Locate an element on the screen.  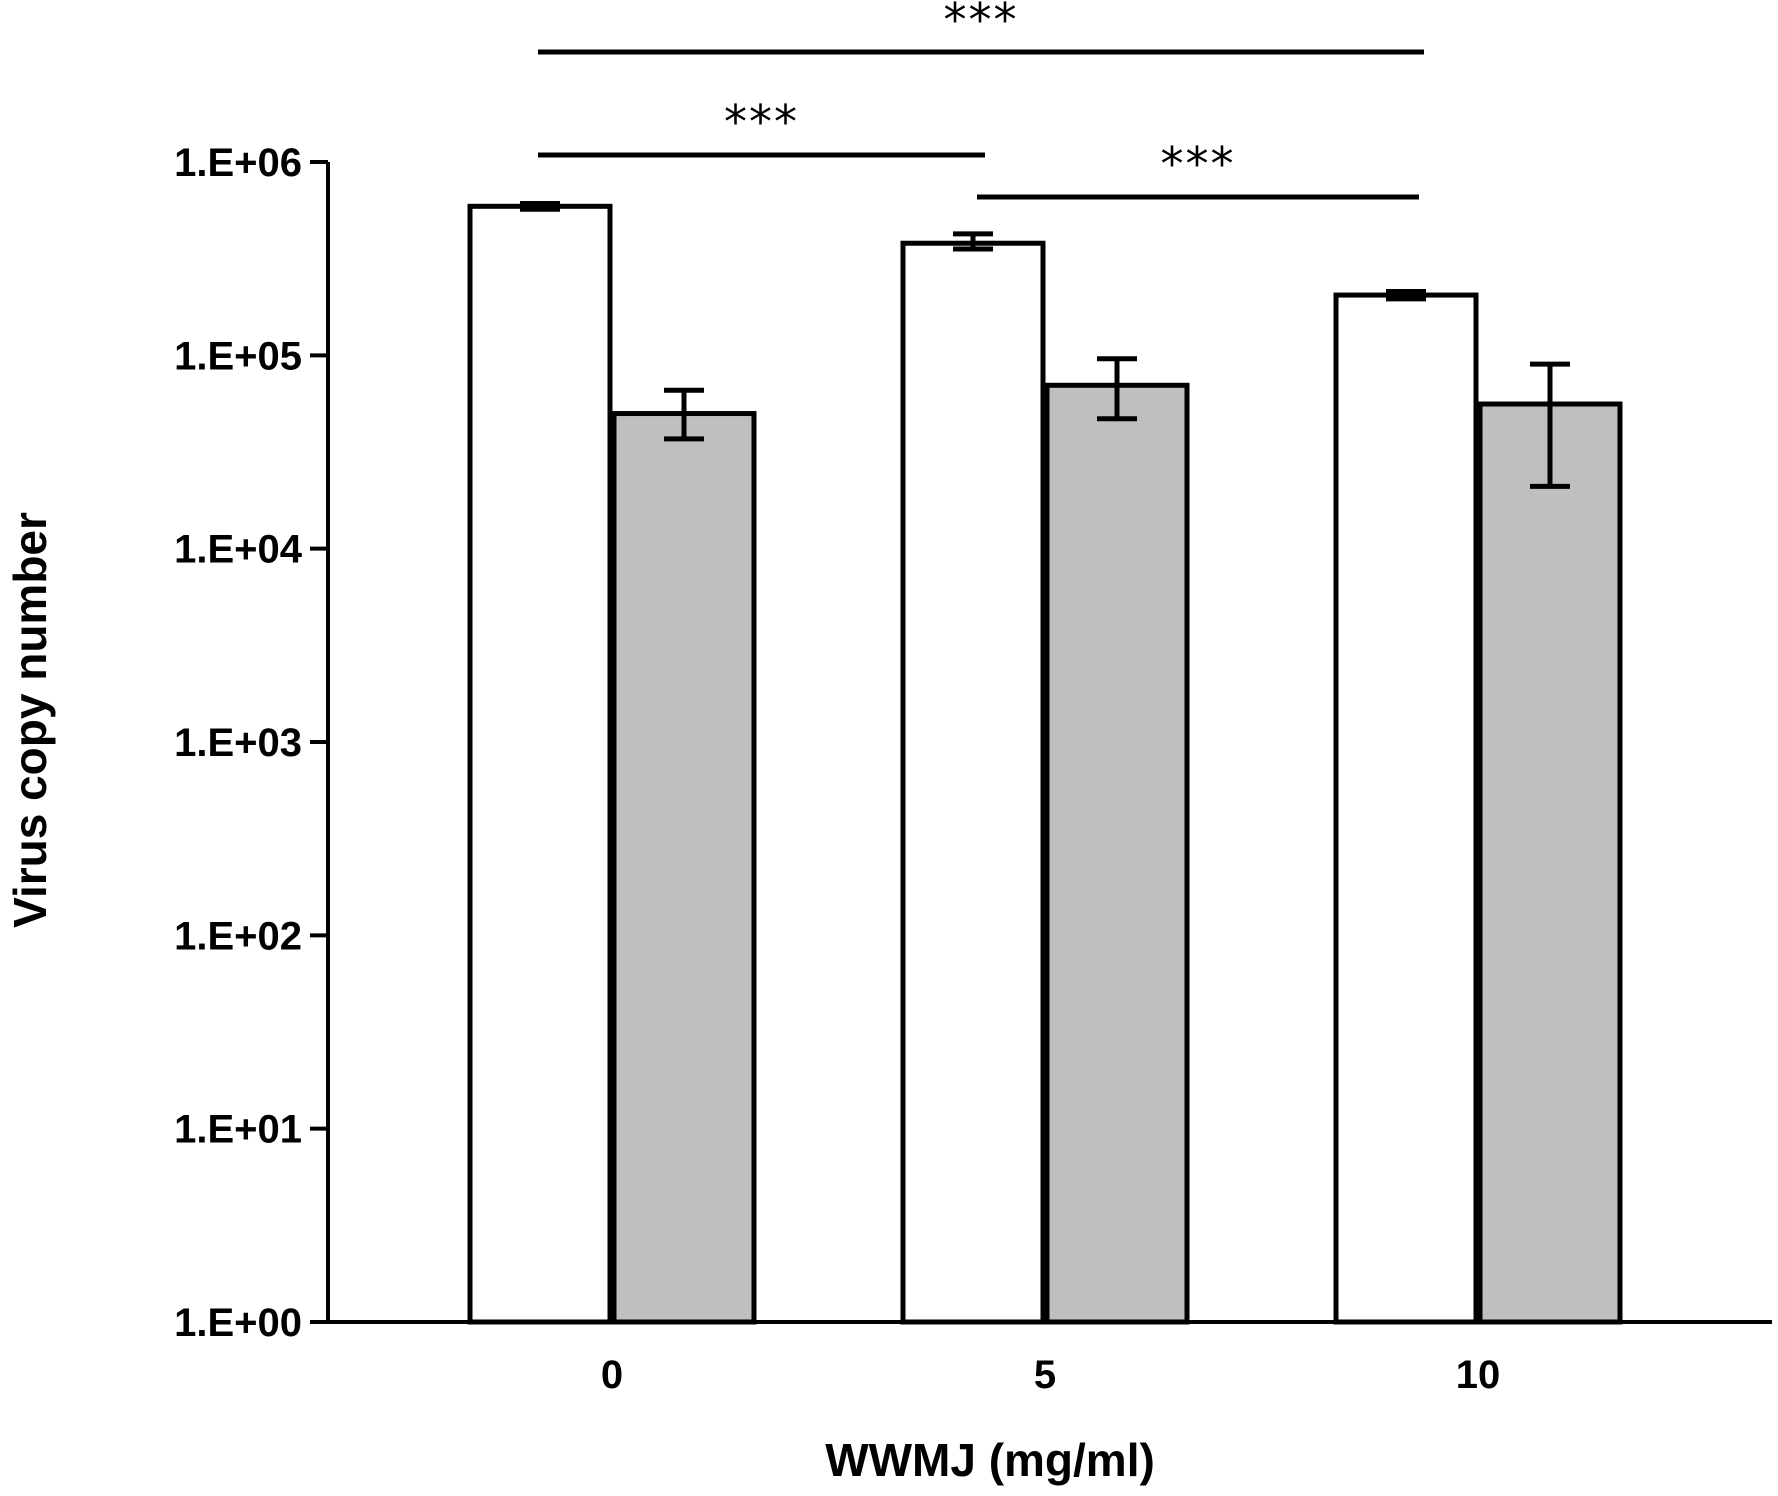
x-axis-tick-labels: 0 5 10 is located at coordinates (1050, 1375).